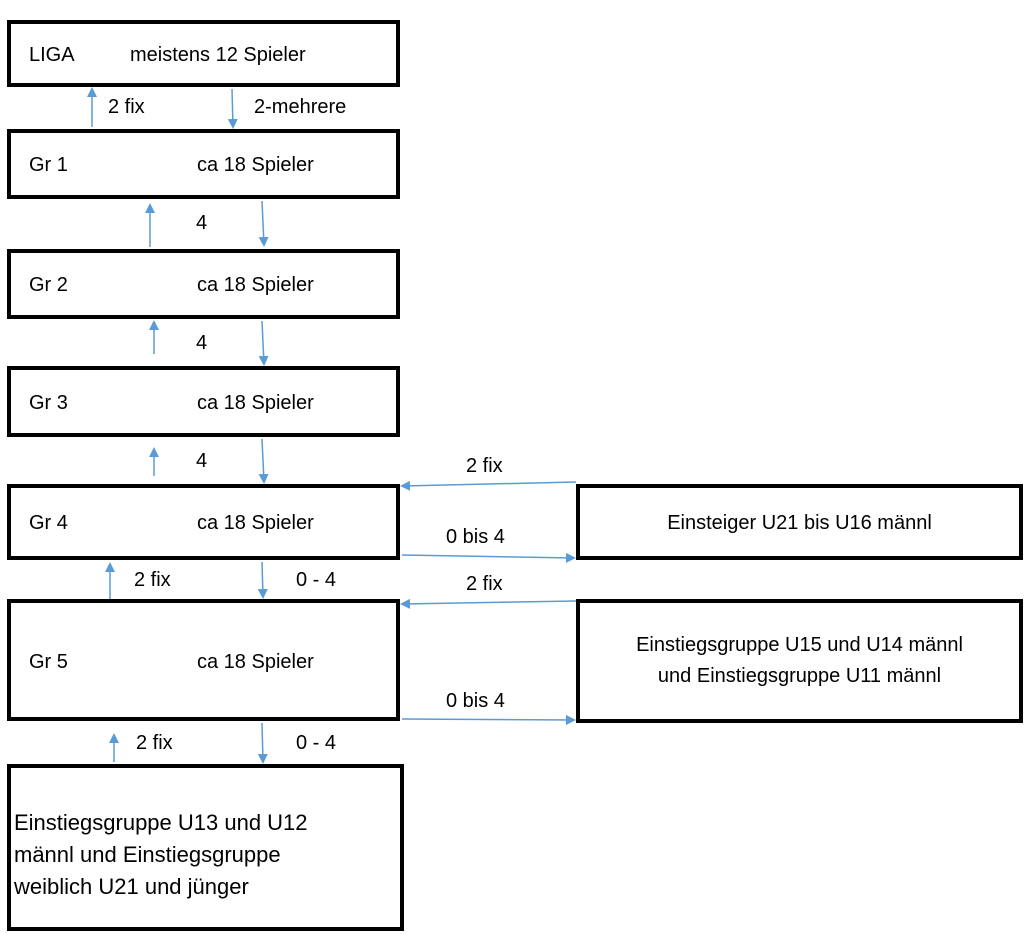 The image size is (1026, 934). Describe the element at coordinates (154, 743) in the screenshot. I see `label-gr5-entry-up: 2 fix` at that location.